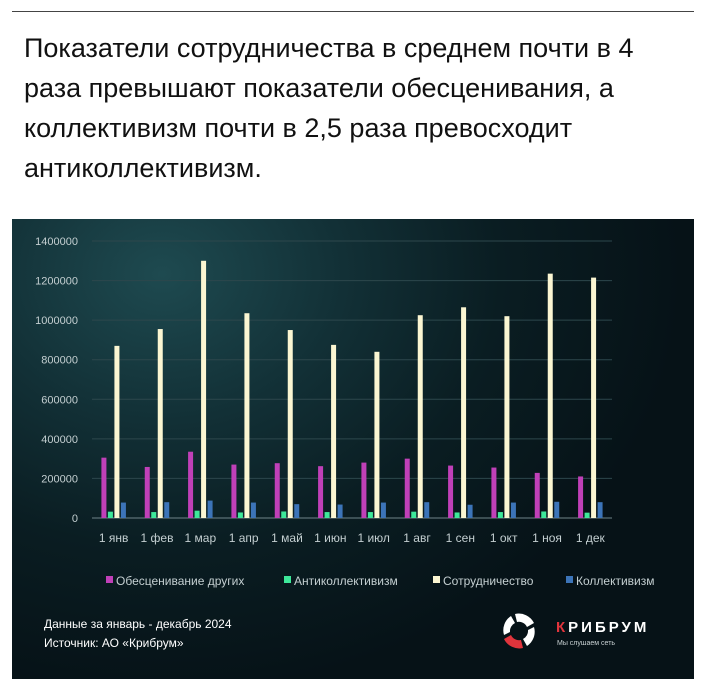 This screenshot has height=684, width=704. I want to click on y-tick-label: 200000, so click(59, 479).